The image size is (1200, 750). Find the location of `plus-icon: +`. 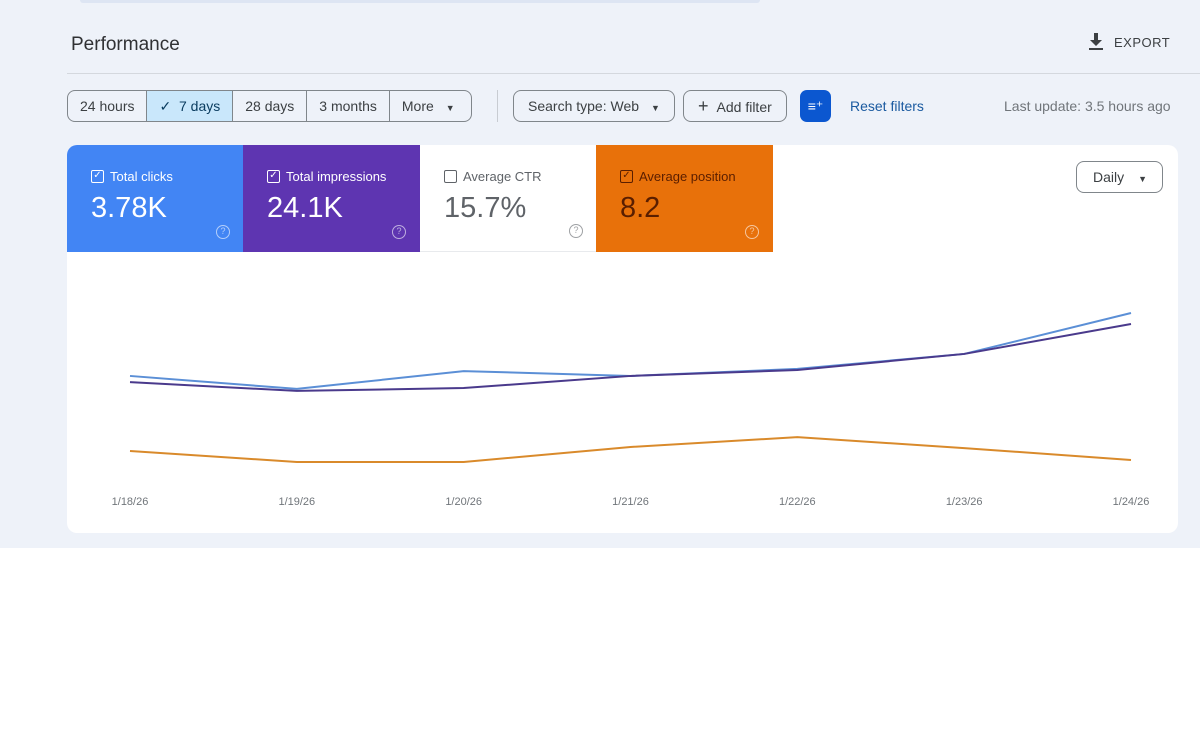

plus-icon: + is located at coordinates (703, 106).